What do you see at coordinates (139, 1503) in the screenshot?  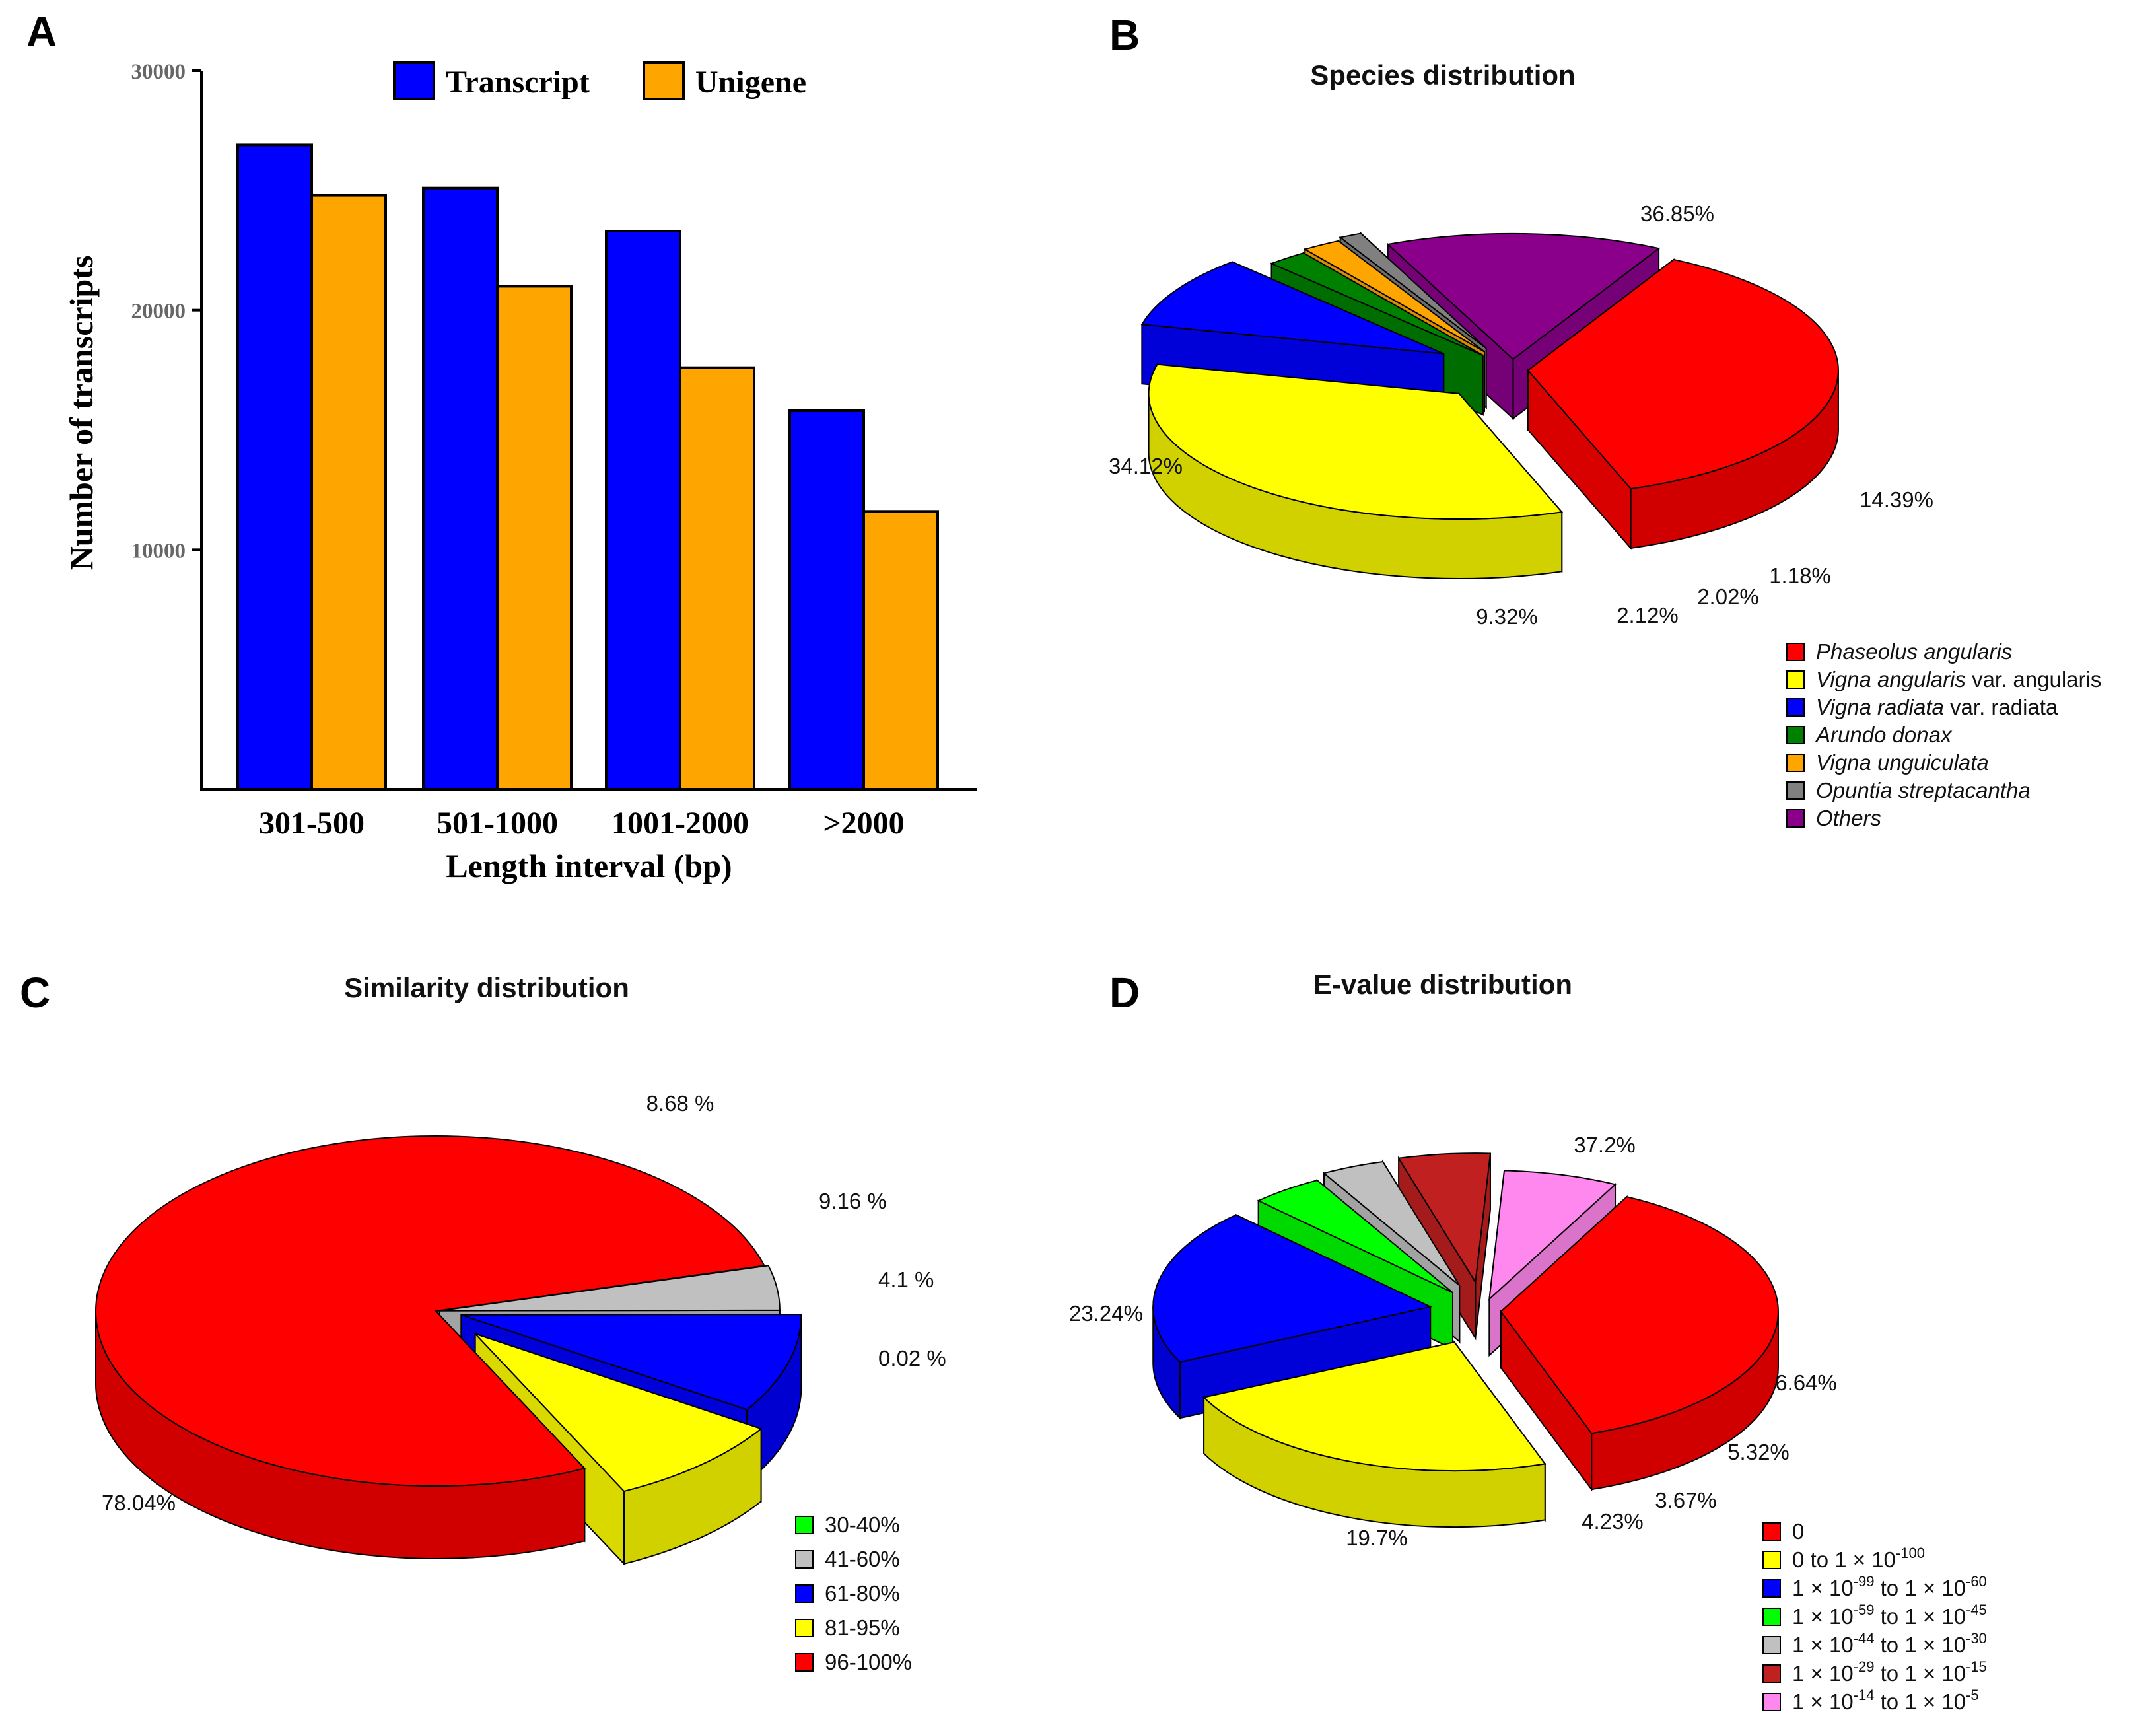 I see `slice-value-label: 78.04%` at bounding box center [139, 1503].